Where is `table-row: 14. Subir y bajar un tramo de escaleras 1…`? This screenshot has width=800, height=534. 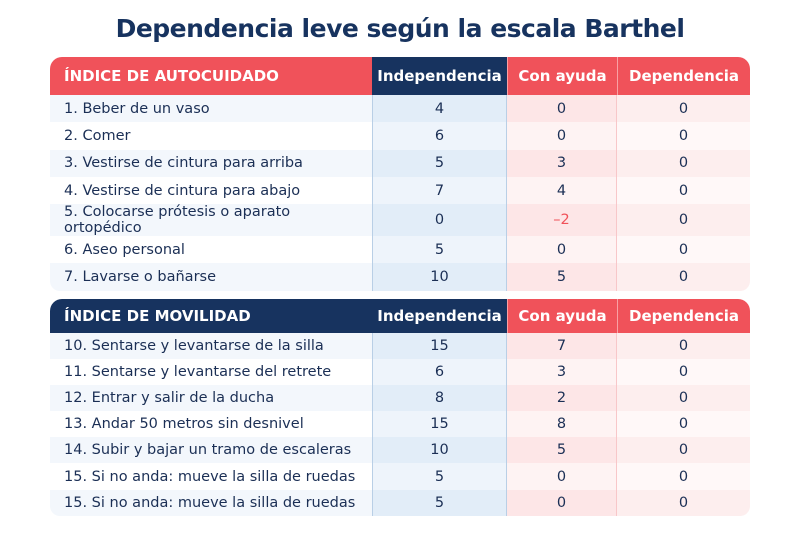 table-row: 14. Subir y bajar un tramo de escaleras 1… is located at coordinates (400, 450).